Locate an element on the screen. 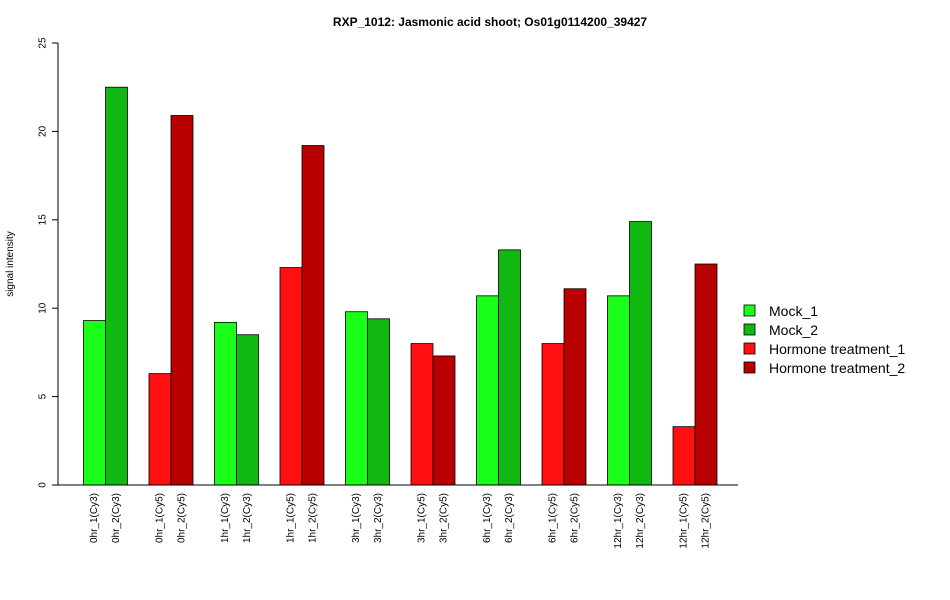  y-tick-label: 20 is located at coordinates (43, 131).